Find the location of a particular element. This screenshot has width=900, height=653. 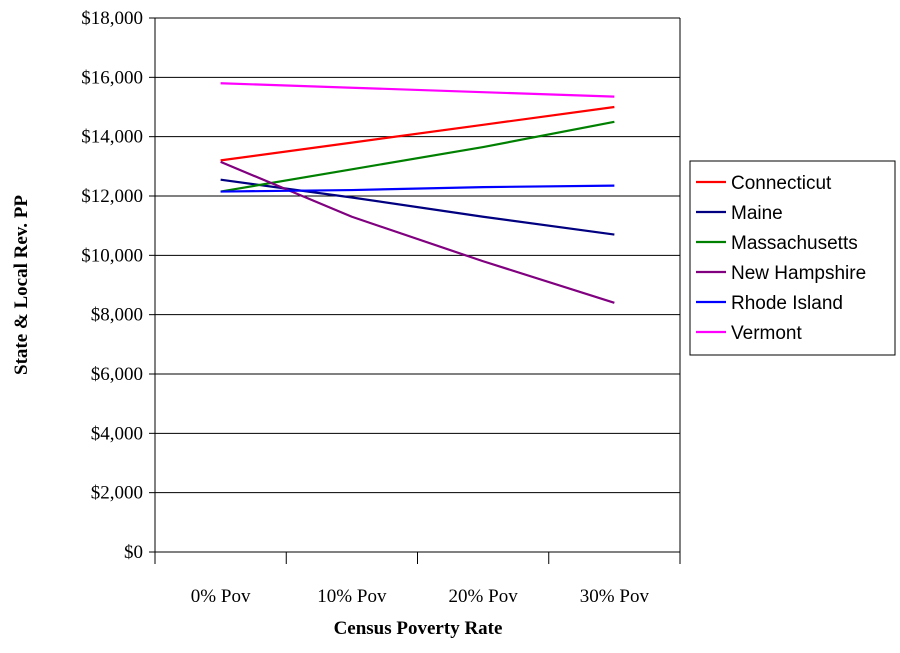

x-axis-title: Census Poverty Rate is located at coordinates (418, 628).